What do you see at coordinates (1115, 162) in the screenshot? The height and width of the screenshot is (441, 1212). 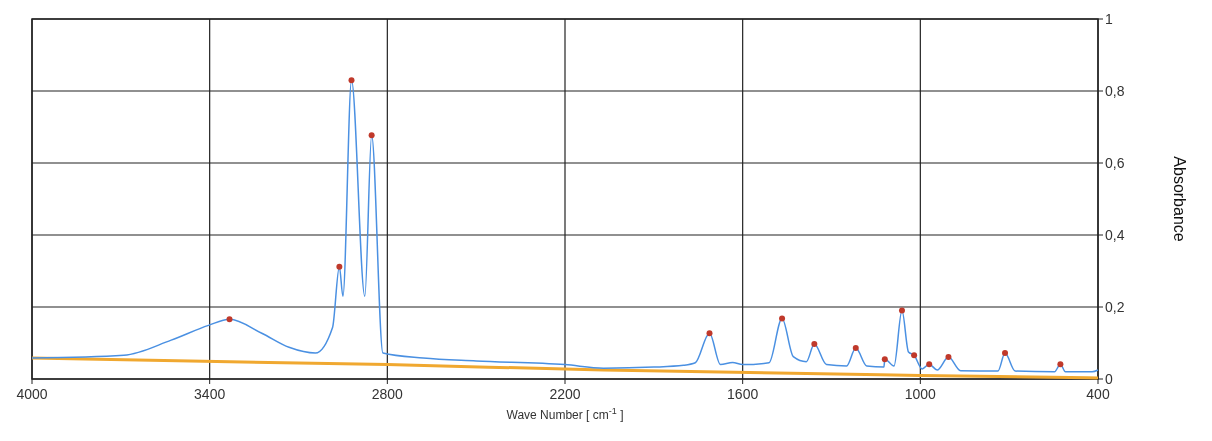 I see `y-tick-label: 0,6` at bounding box center [1115, 162].